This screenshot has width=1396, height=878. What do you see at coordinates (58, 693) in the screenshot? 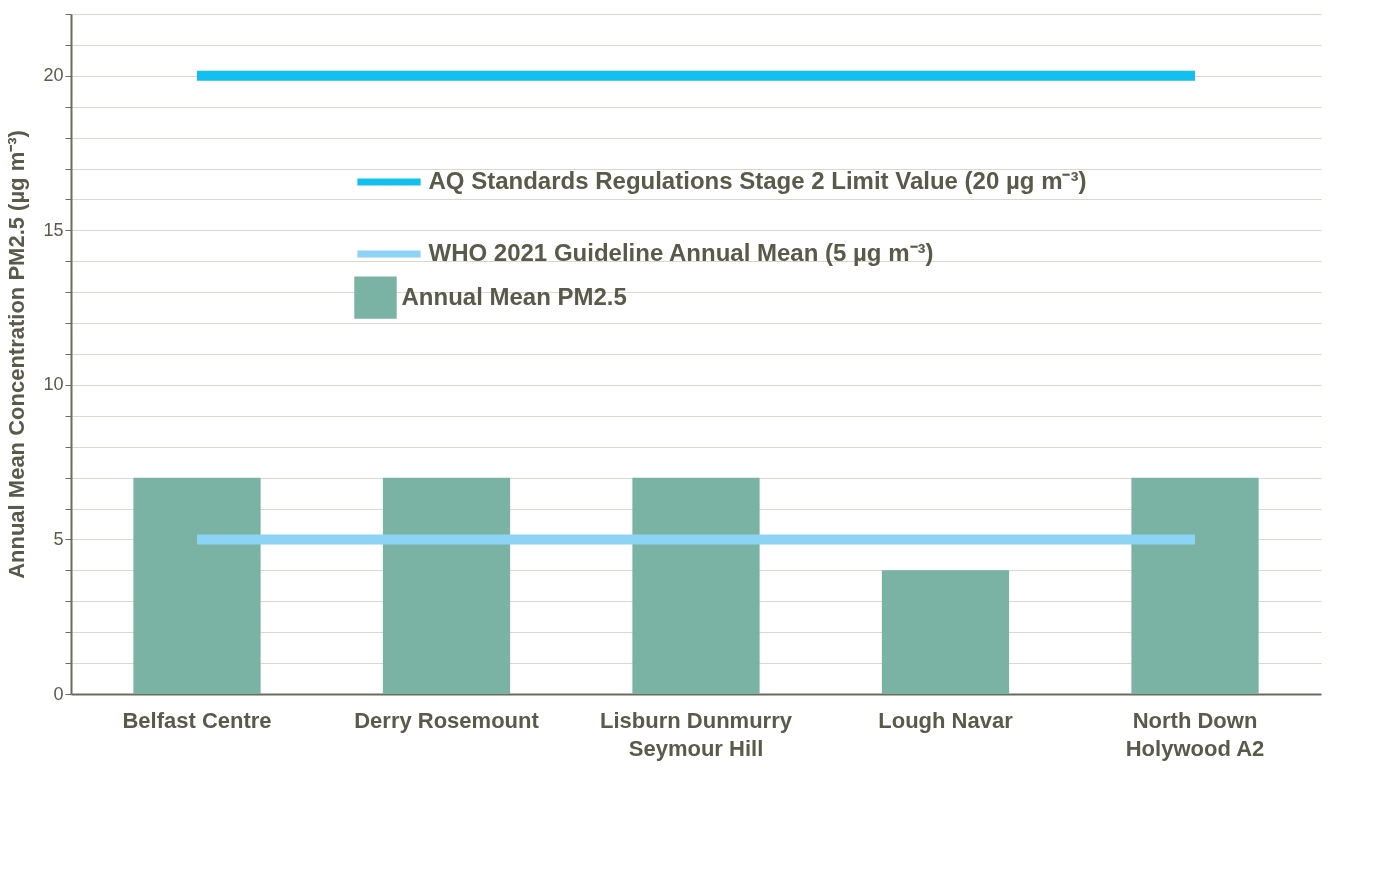
I see `y-tick-label: 0` at bounding box center [58, 693].